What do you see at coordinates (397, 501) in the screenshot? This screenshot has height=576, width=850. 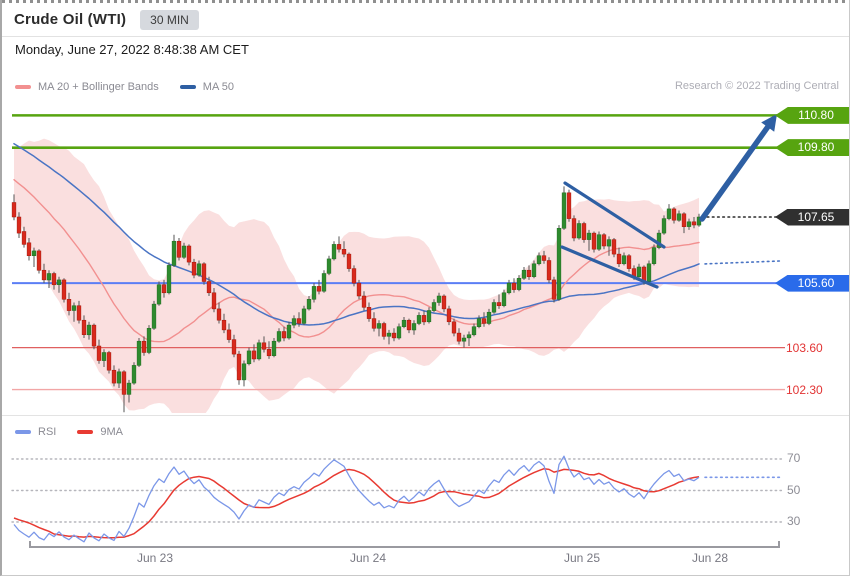 I see `rsi-chart-canvas` at bounding box center [397, 501].